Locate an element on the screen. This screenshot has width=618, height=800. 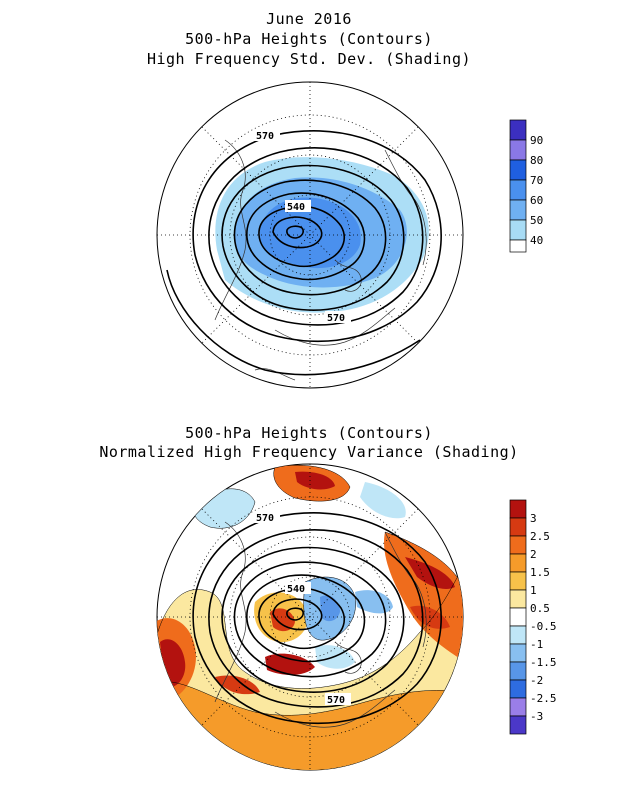
variance-strong-right is located at coordinates (430, 573).